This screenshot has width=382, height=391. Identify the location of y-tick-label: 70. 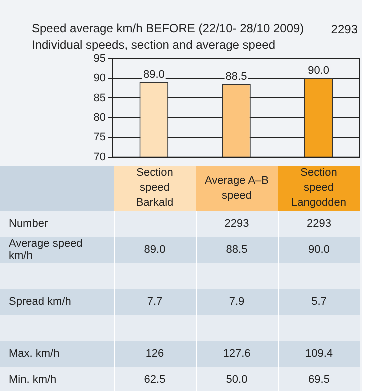
(100, 157).